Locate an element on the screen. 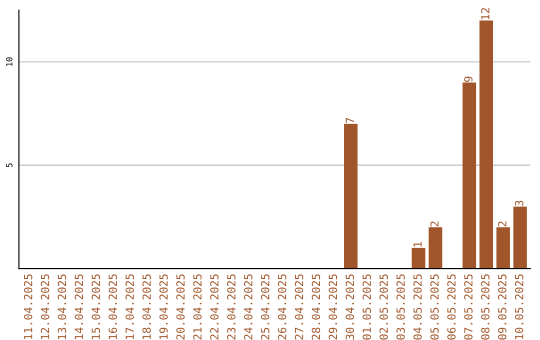 Image resolution: width=540 pixels, height=340 pixels. x-tick-label: 15.04.2025 is located at coordinates (96, 307).